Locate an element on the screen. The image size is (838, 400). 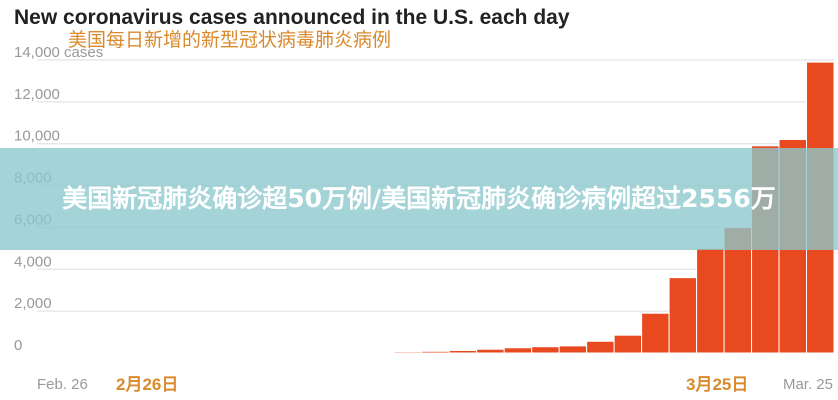
y-tick-label: 10,000 is located at coordinates (37, 136).